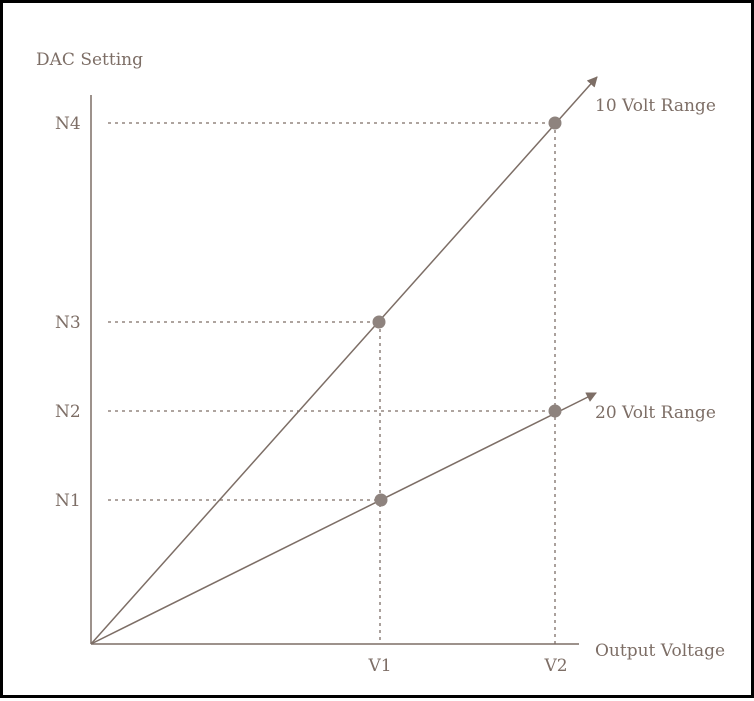 The height and width of the screenshot is (701, 754). Describe the element at coordinates (555, 666) in the screenshot. I see `x-tick-v2: V2` at that location.